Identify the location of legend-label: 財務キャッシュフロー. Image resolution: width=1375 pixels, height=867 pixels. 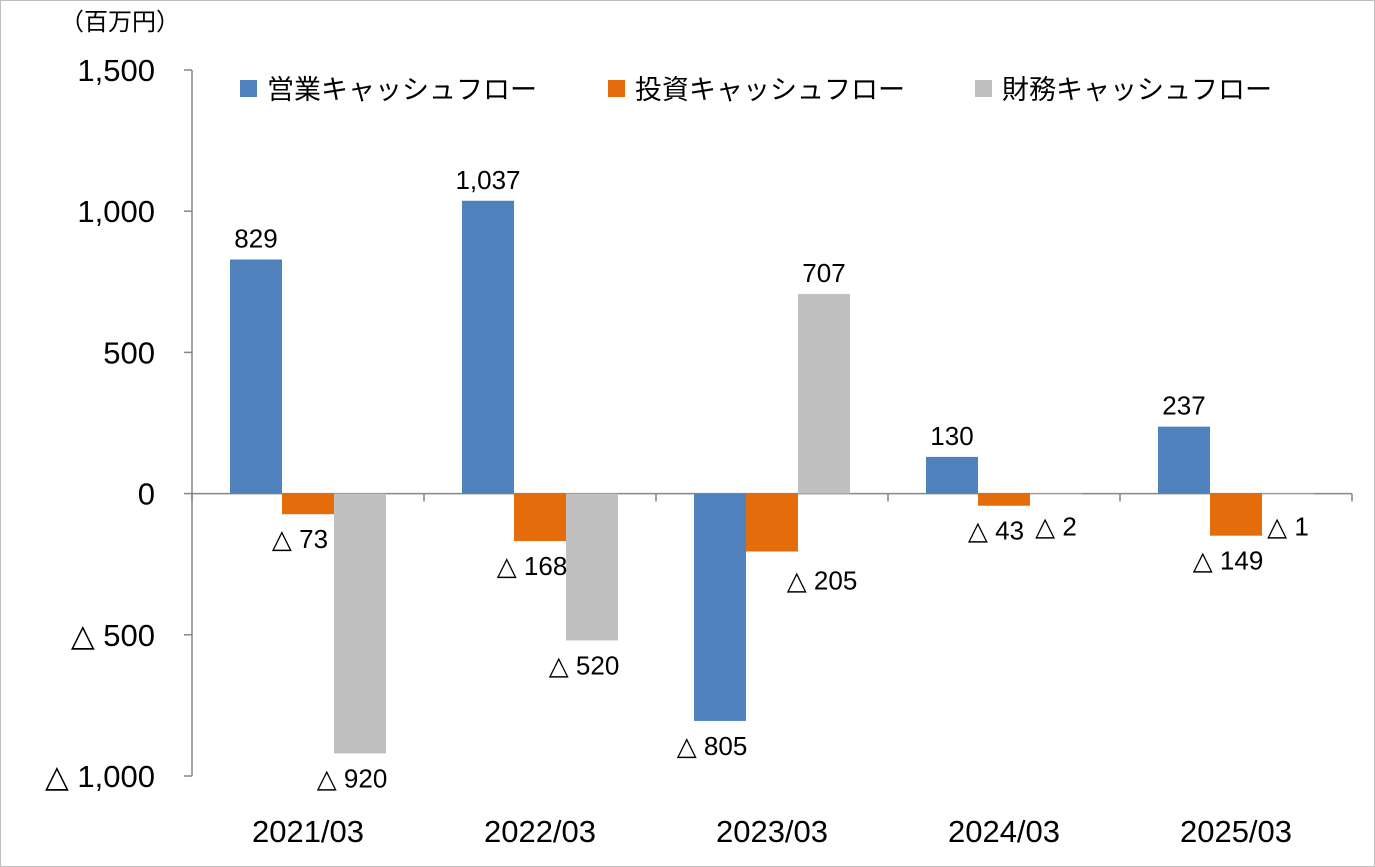
(1137, 90).